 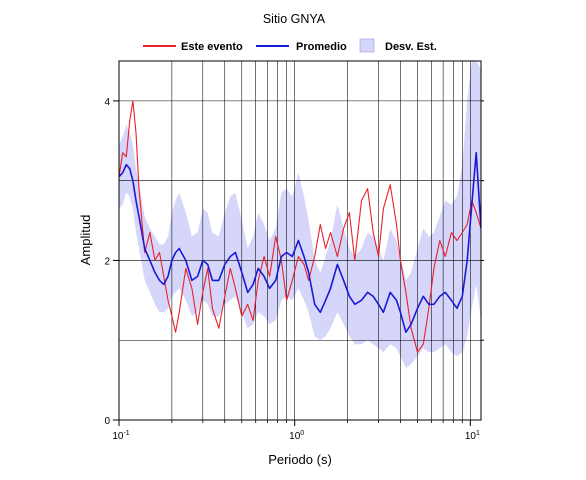 I want to click on y-tick-label: 0, so click(x=107, y=421).